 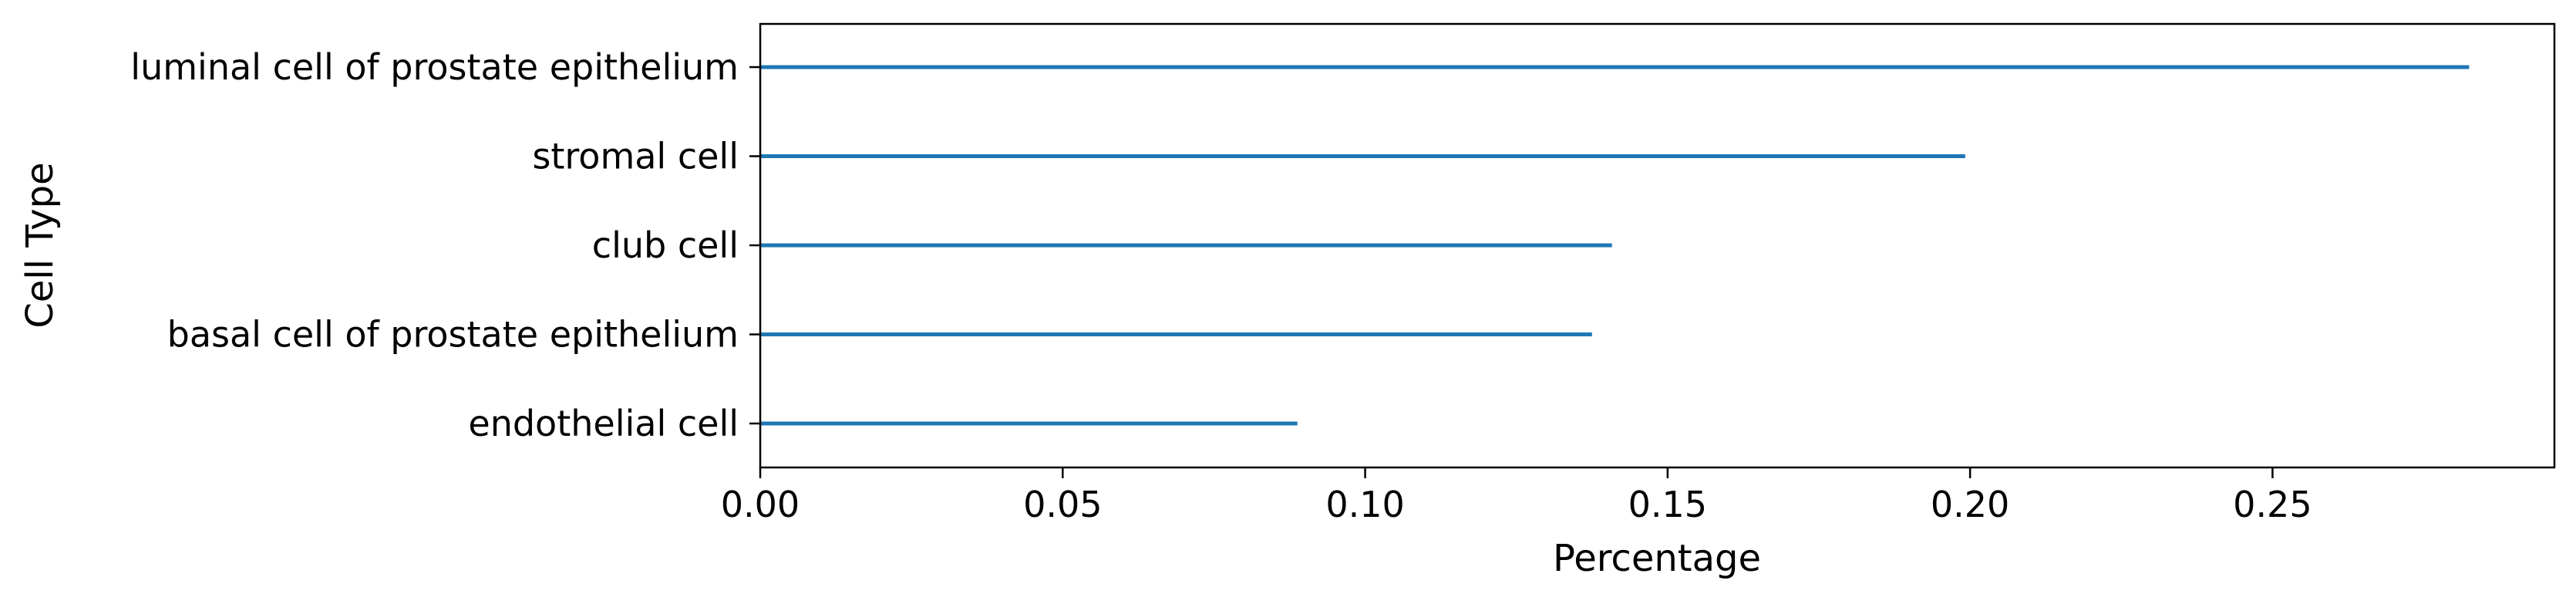 I want to click on y-tick-label: stromal cell, so click(x=635, y=156).